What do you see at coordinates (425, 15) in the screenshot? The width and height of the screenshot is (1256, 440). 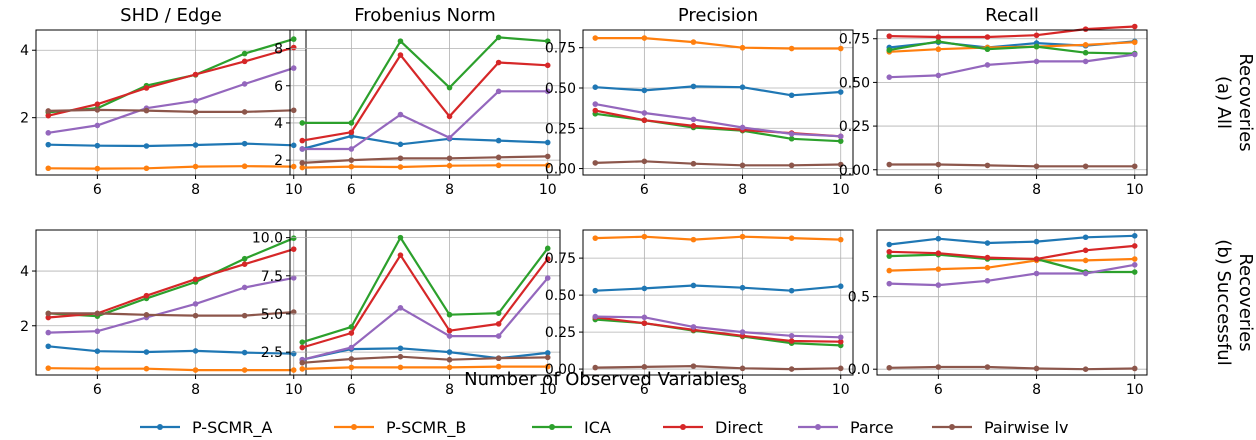 I see `chart-title: Frobenius Norm` at bounding box center [425, 15].